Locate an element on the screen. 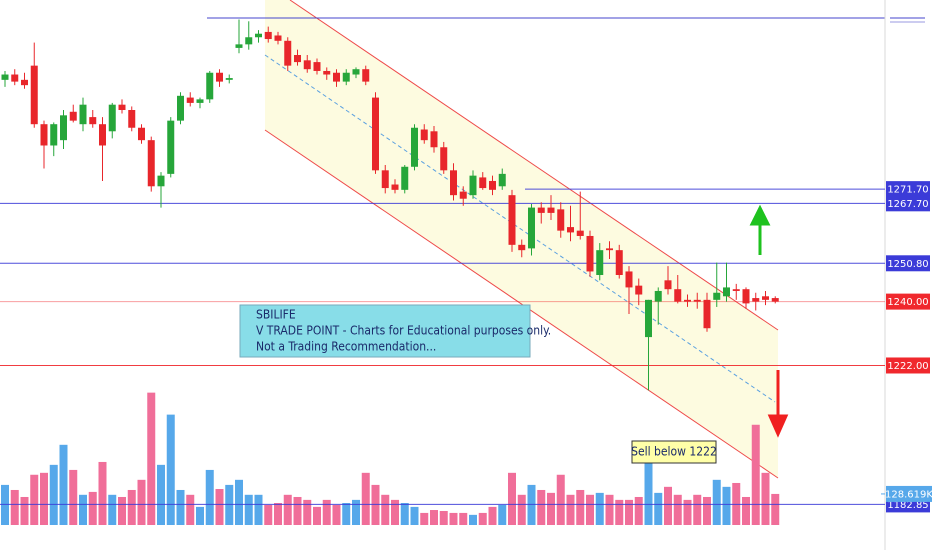 Image resolution: width=932 pixels, height=550 pixels. level-label: 1271.70 is located at coordinates (907, 190).